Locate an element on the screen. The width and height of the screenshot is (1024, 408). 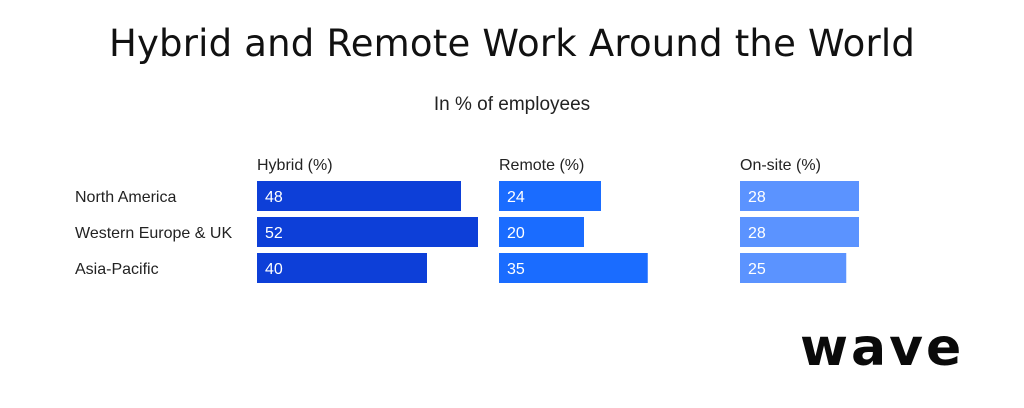
data-label: 35 is located at coordinates (516, 269).